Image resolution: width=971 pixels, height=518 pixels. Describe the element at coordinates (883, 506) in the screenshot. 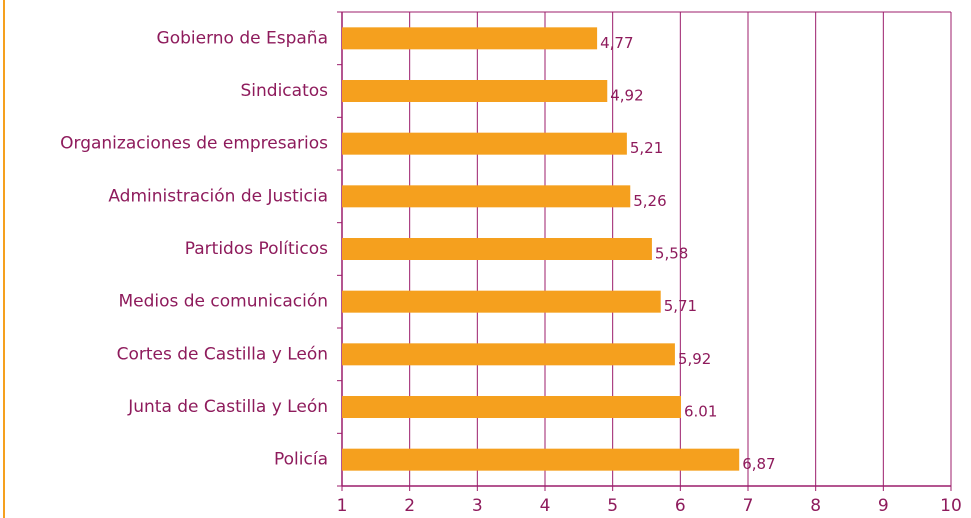

I see `x-tick-label: 9` at that location.